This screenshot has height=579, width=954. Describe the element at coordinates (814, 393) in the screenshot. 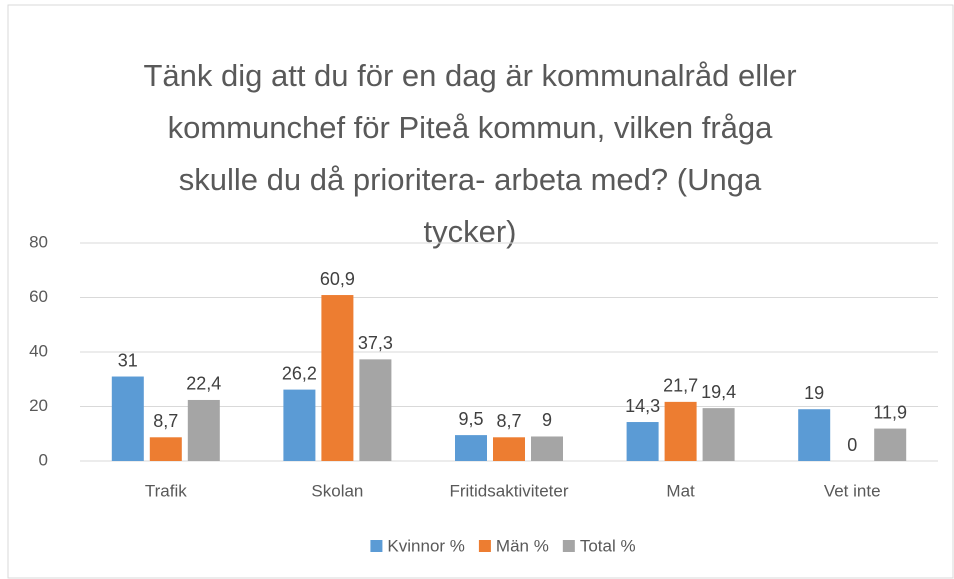

I see `data-label: 19` at that location.